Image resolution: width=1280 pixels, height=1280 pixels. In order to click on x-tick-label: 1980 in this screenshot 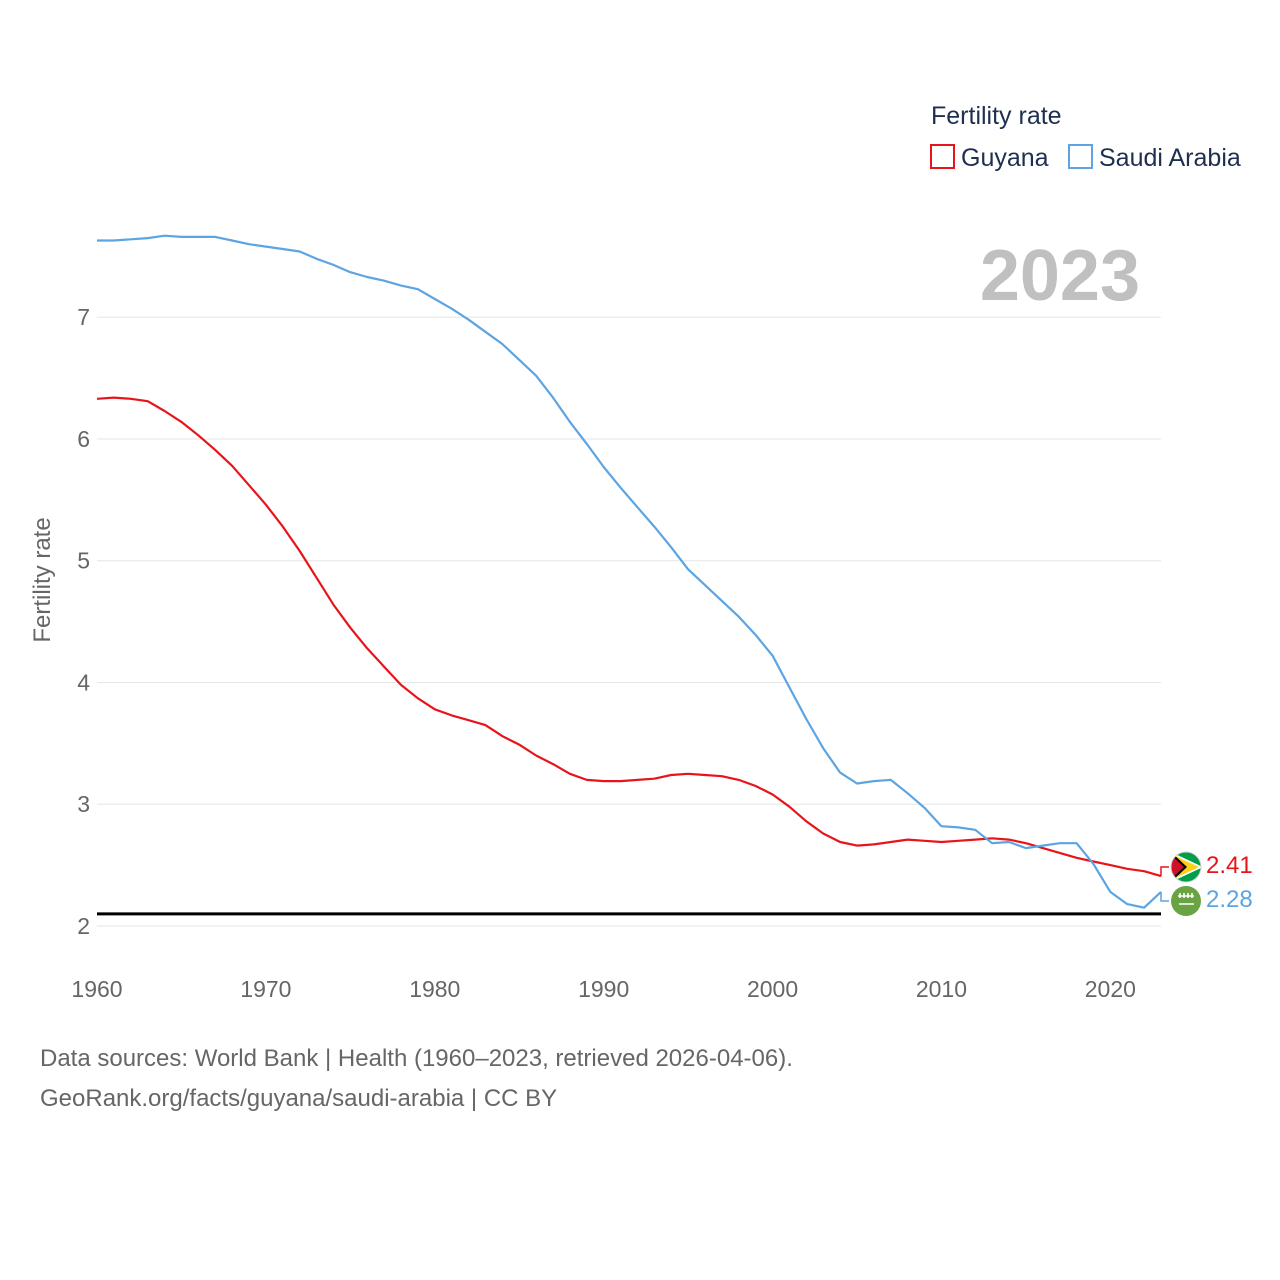, I will do `click(434, 989)`.